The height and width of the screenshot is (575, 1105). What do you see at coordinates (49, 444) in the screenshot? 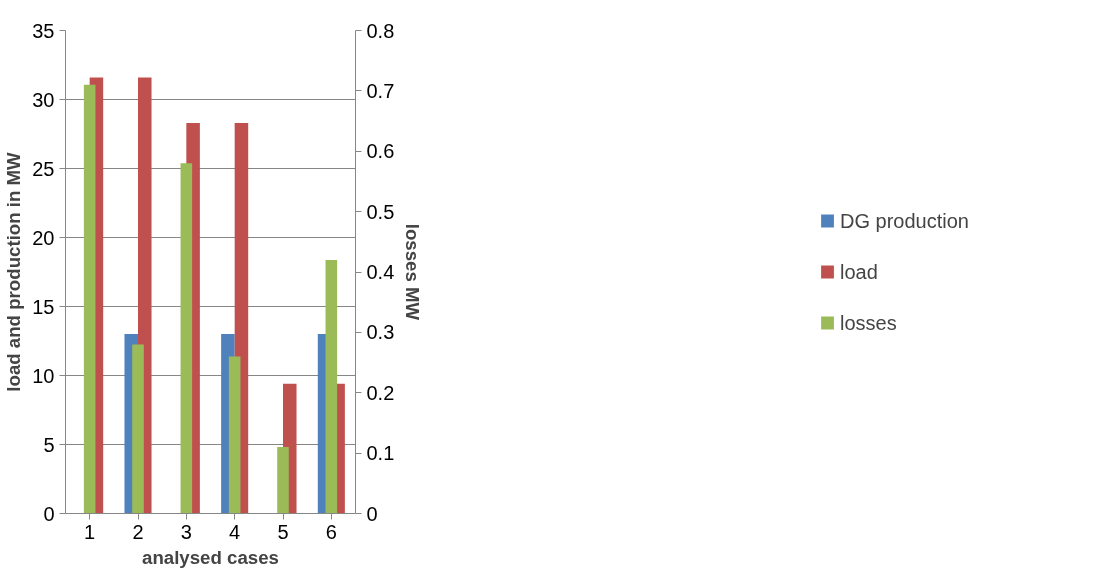
I see `y-tick-label: 5` at bounding box center [49, 444].